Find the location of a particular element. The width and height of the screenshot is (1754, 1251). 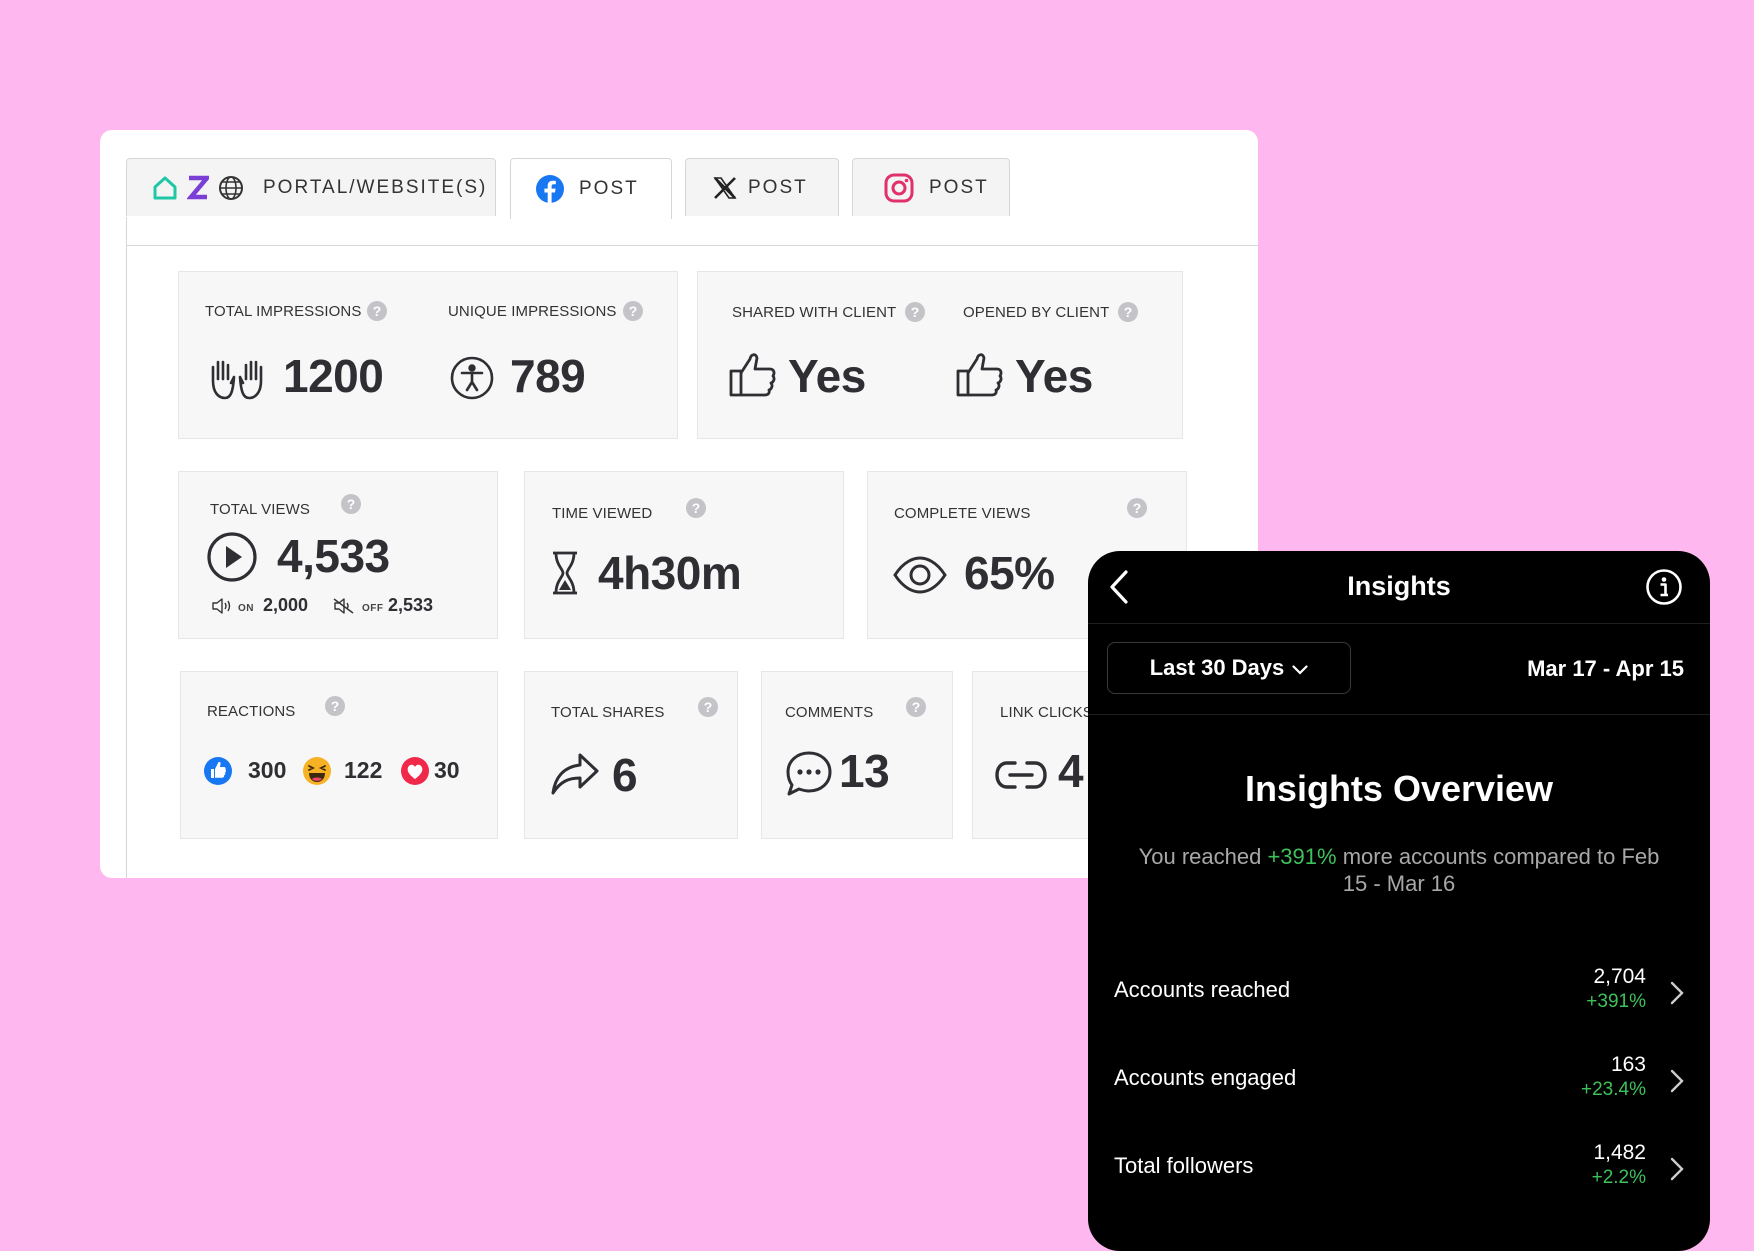

reach-percent: +391% is located at coordinates (1302, 856).